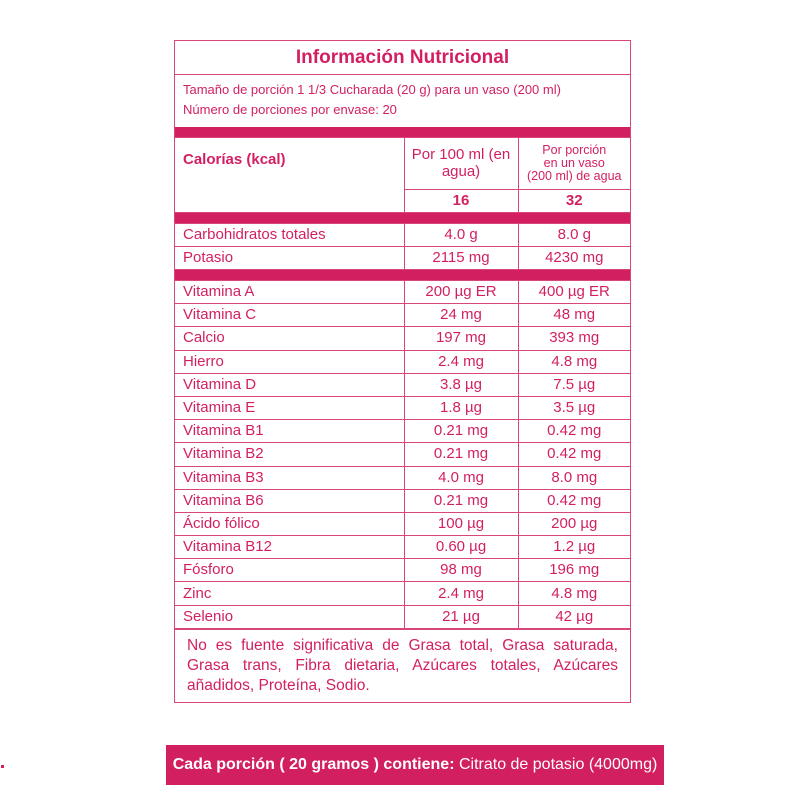 The image size is (800, 800). What do you see at coordinates (461, 408) in the screenshot?
I see `value-per-100ml: 1.8 µg` at bounding box center [461, 408].